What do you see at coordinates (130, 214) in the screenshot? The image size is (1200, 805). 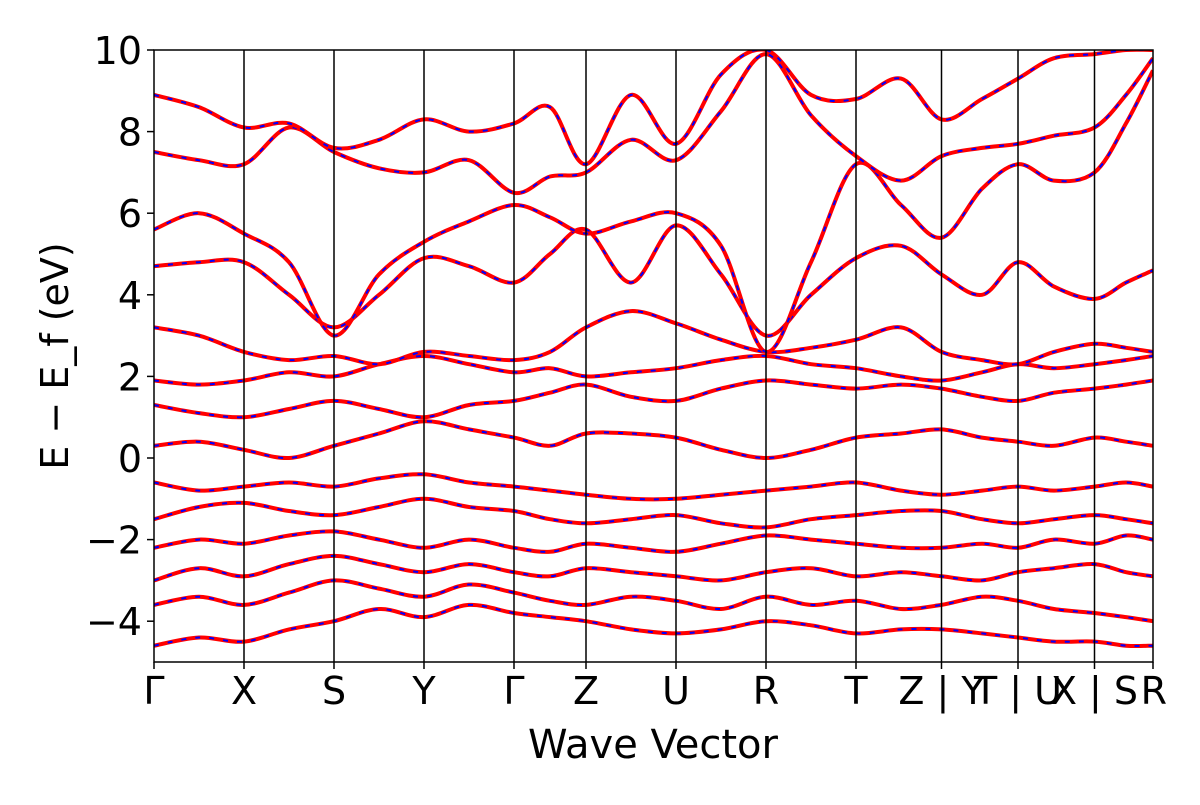 I see `y-tick-label: 6` at bounding box center [130, 214].